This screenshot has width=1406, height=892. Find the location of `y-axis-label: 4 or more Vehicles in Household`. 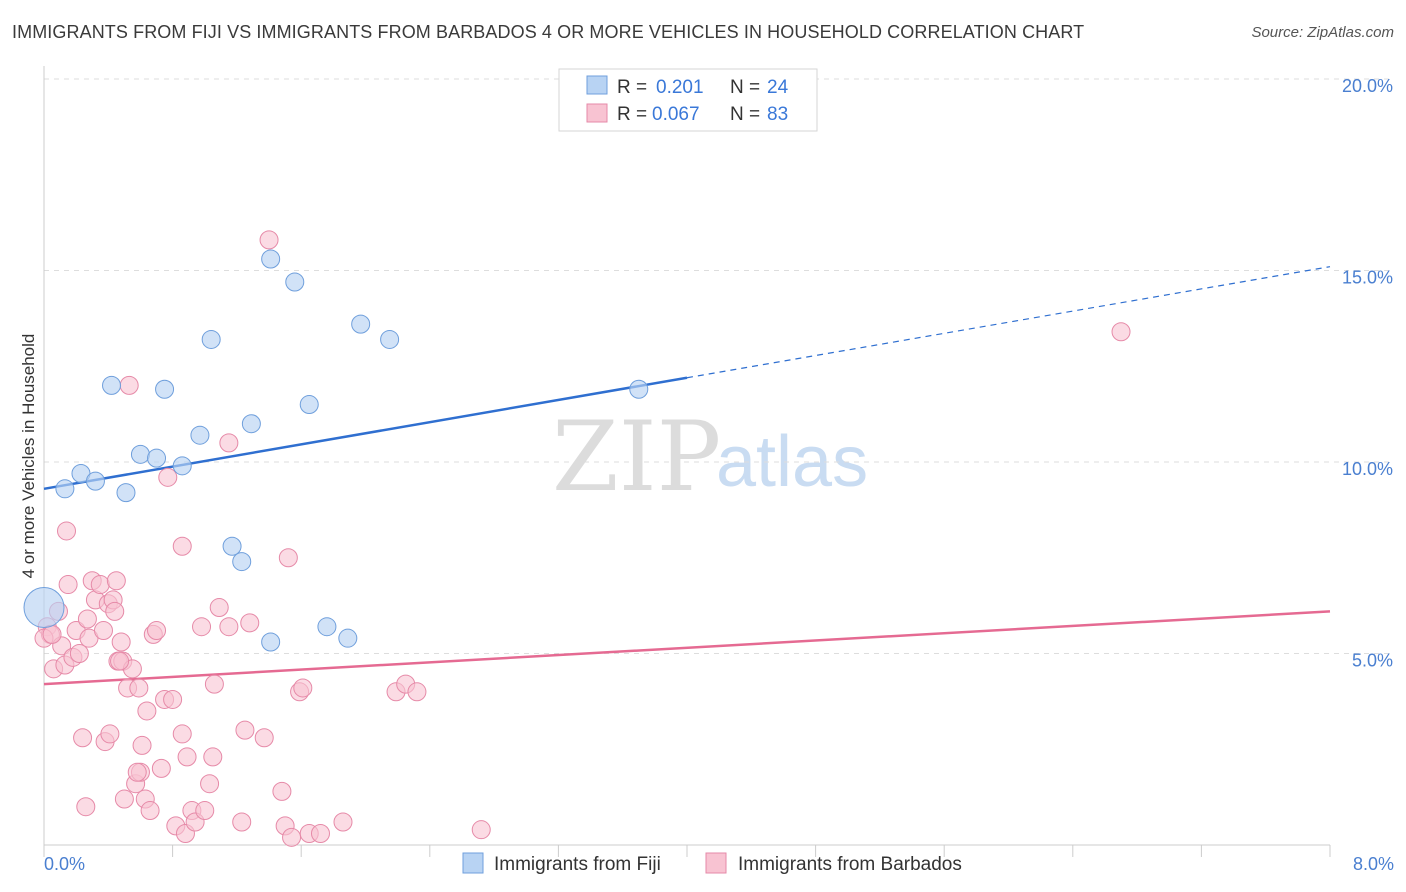

y-axis-label: 4 or more Vehicles in Household is located at coordinates (28, 456).